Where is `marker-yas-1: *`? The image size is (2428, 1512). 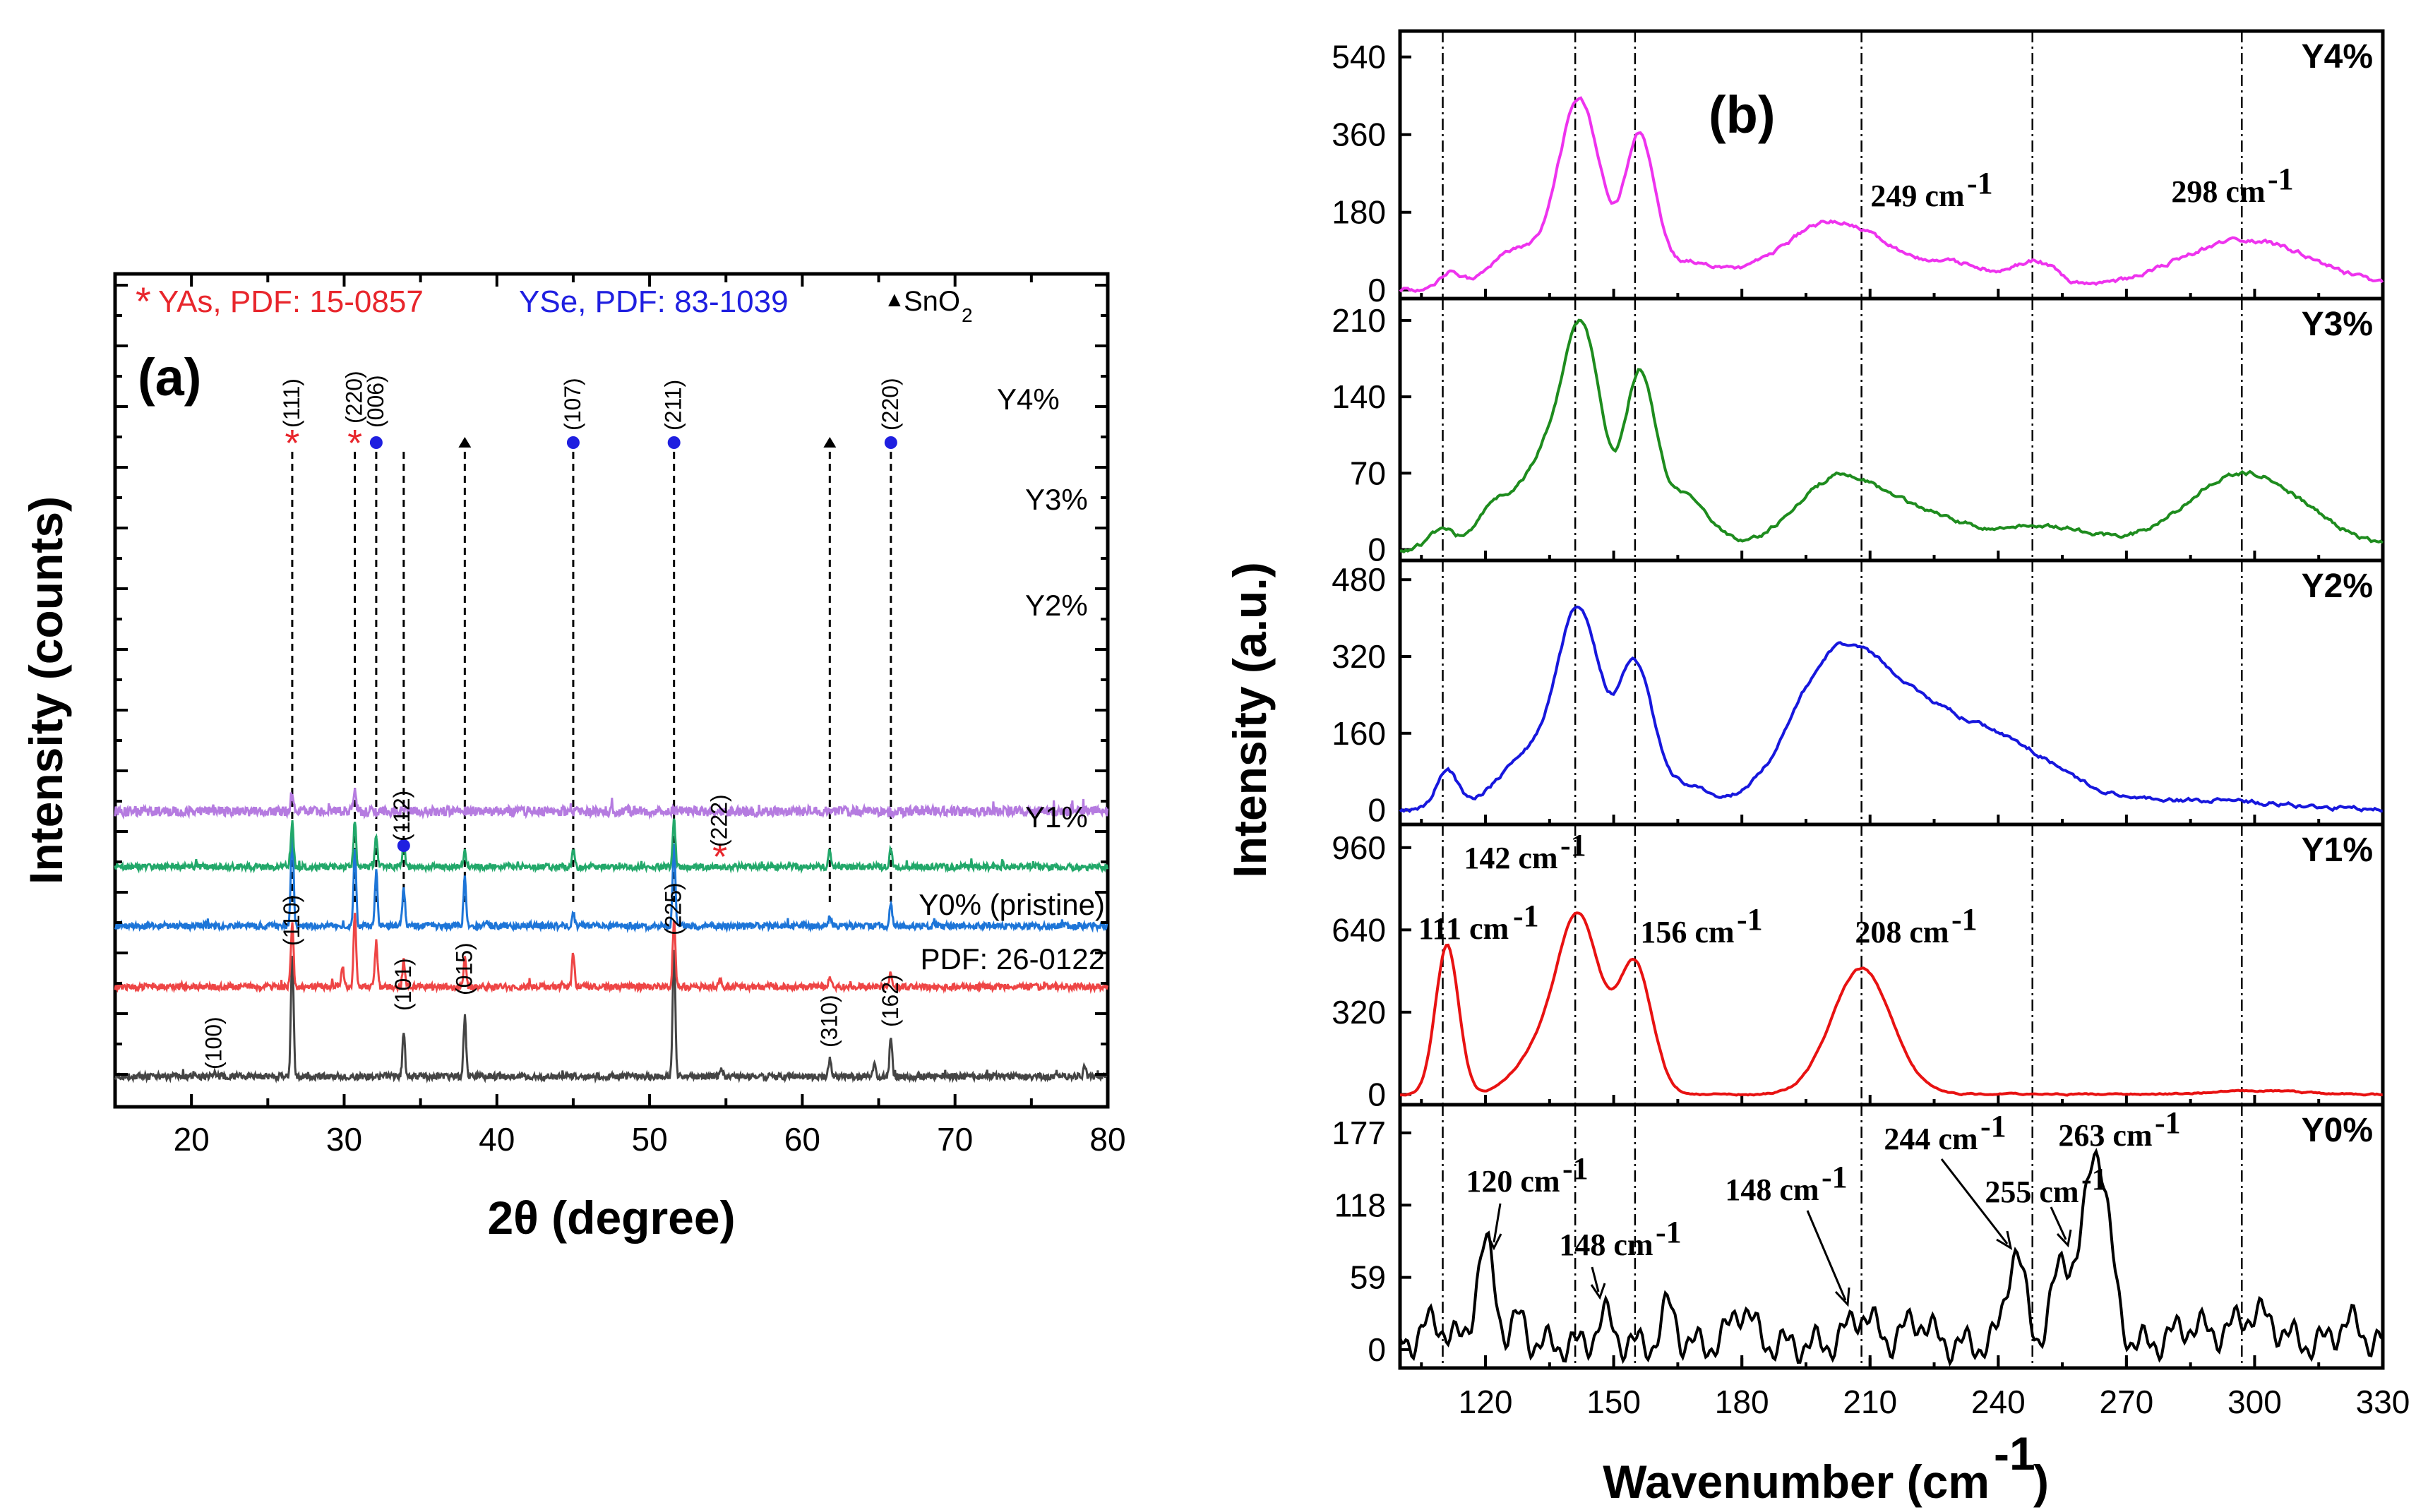
marker-yas-1: * is located at coordinates (354, 443).